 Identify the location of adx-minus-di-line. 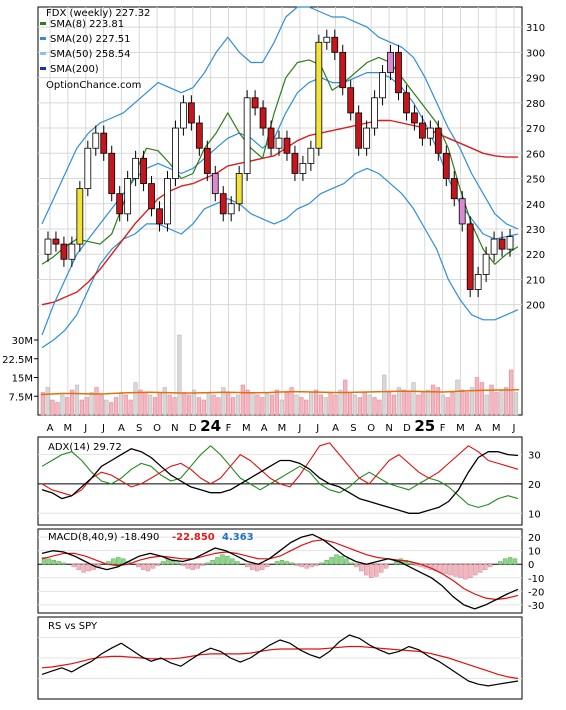
(280, 469).